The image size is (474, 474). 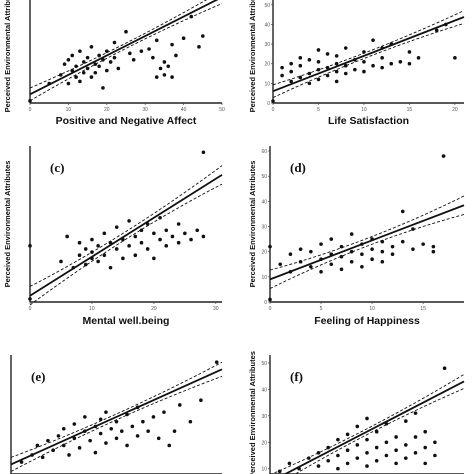 I want to click on confidence-upper-line, so click(x=116, y=409).